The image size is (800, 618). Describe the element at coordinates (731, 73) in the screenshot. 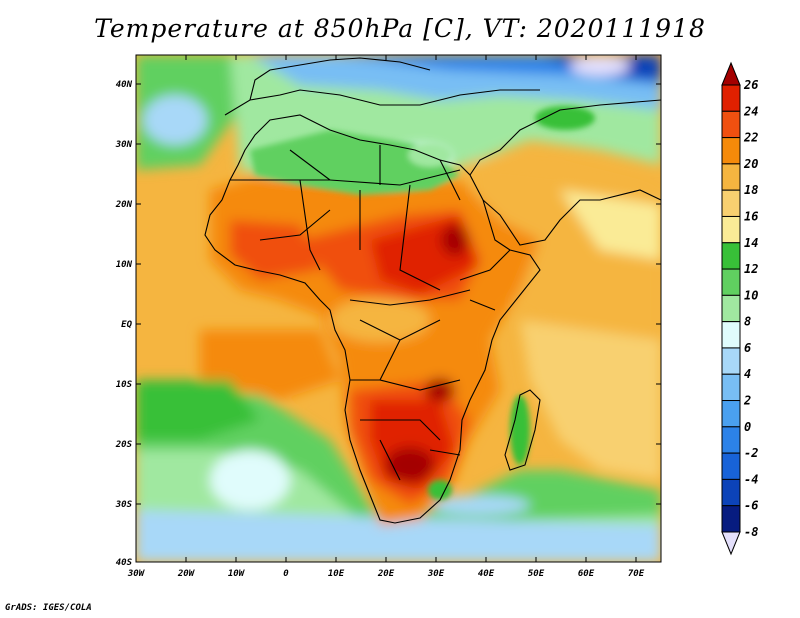

I see `colorbar-top-arrow` at that location.